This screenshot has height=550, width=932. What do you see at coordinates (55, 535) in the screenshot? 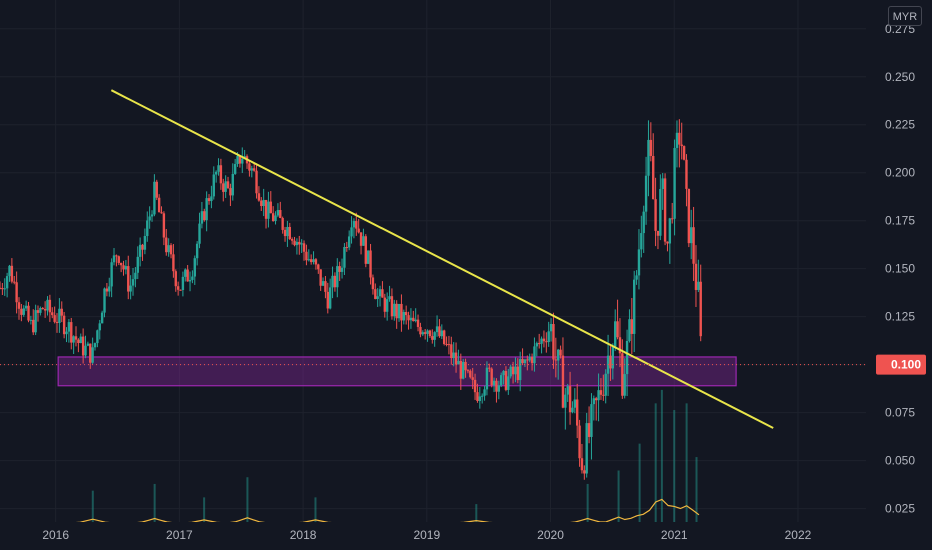
I see `time-tick-label: 2016` at bounding box center [55, 535].